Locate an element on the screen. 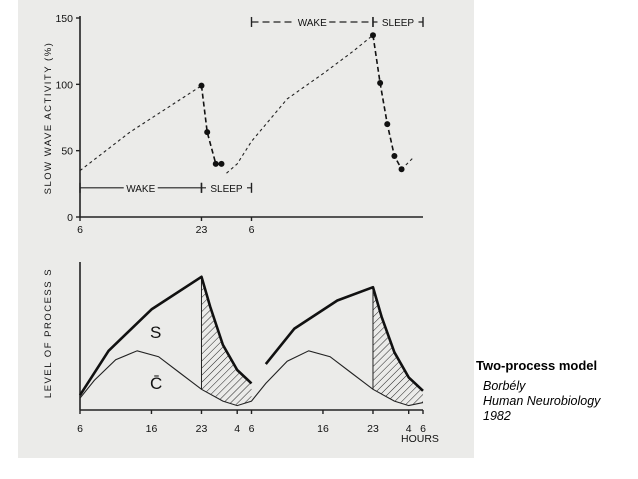 This screenshot has height=479, width=638. top-y-tick-label: 50 is located at coordinates (67, 152).